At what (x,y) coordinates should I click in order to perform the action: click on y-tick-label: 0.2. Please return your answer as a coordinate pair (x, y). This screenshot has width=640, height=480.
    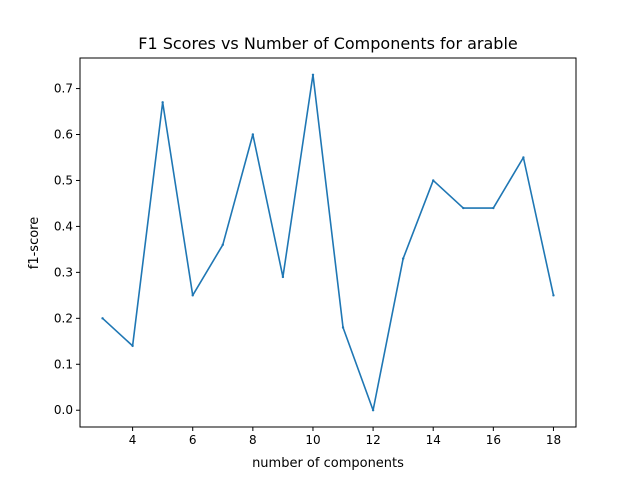
    Looking at the image, I should click on (63, 318).